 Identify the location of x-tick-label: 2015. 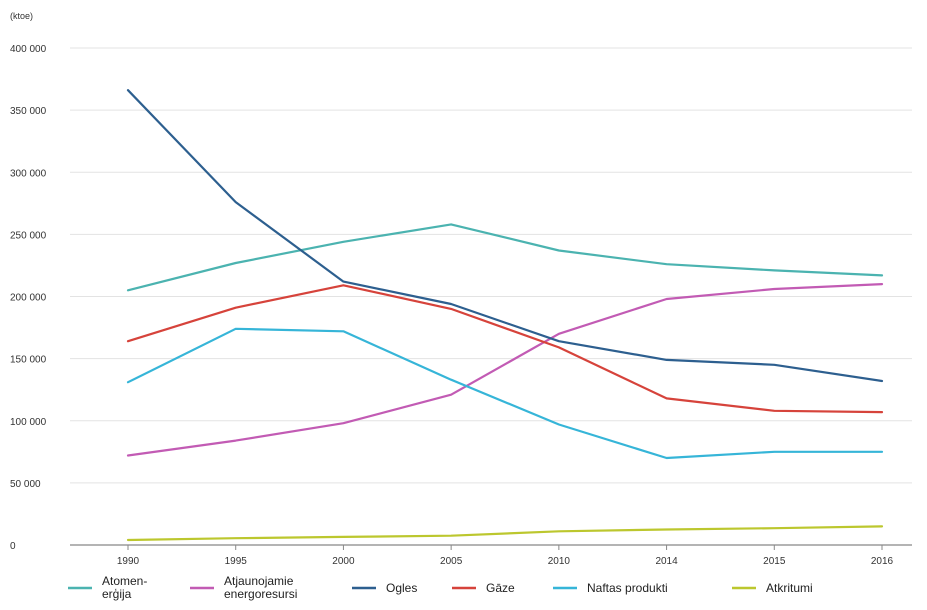
(774, 561).